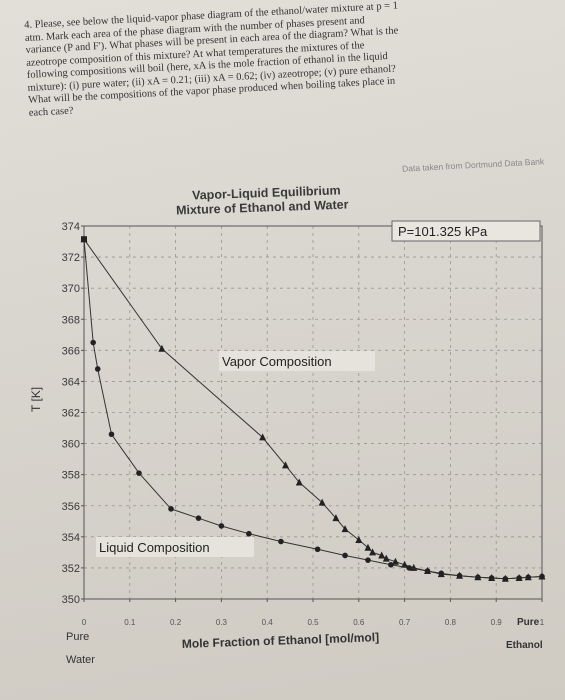 The width and height of the screenshot is (565, 700). Describe the element at coordinates (71, 507) in the screenshot. I see `y-tick-label: 356` at that location.